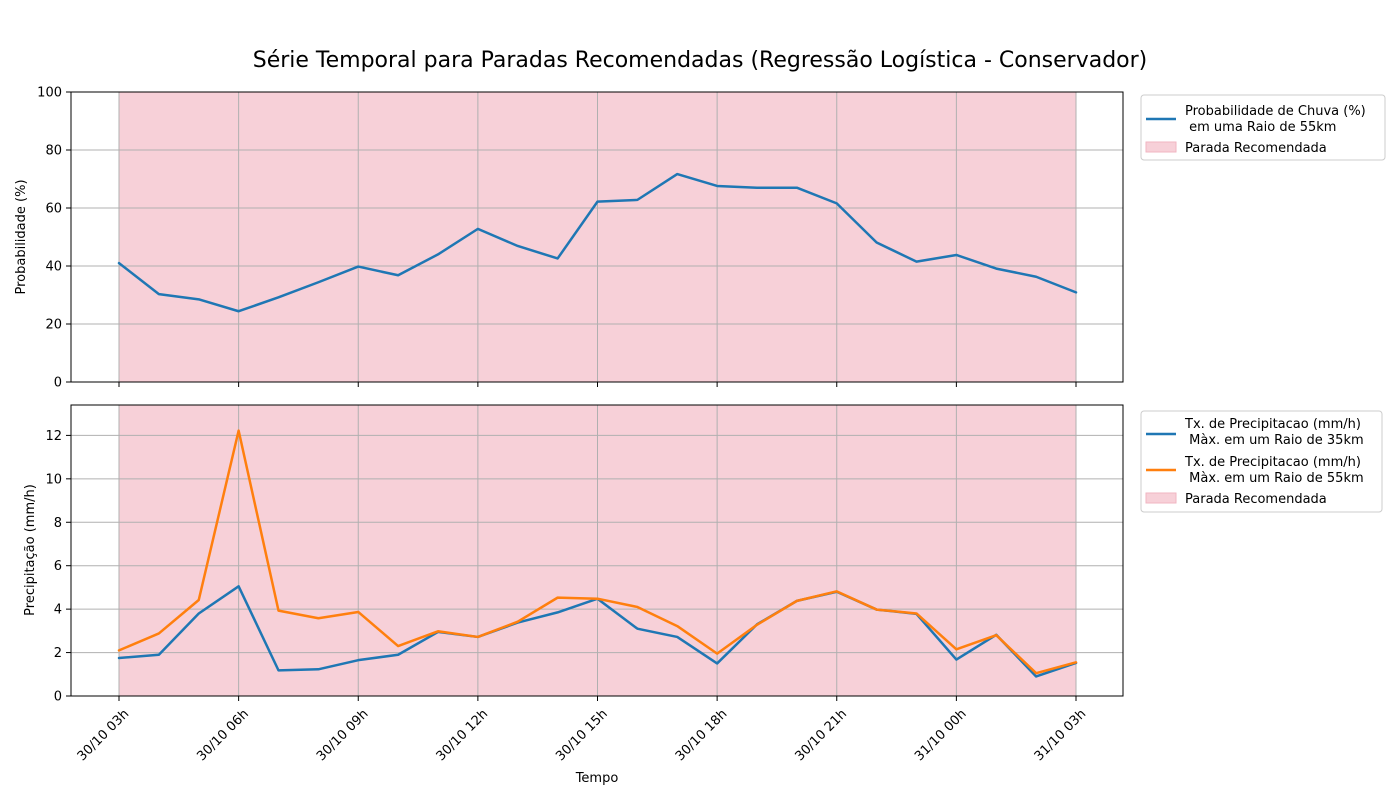  What do you see at coordinates (53, 325) in the screenshot?
I see `probability-y-tick-label: 20` at bounding box center [53, 325].